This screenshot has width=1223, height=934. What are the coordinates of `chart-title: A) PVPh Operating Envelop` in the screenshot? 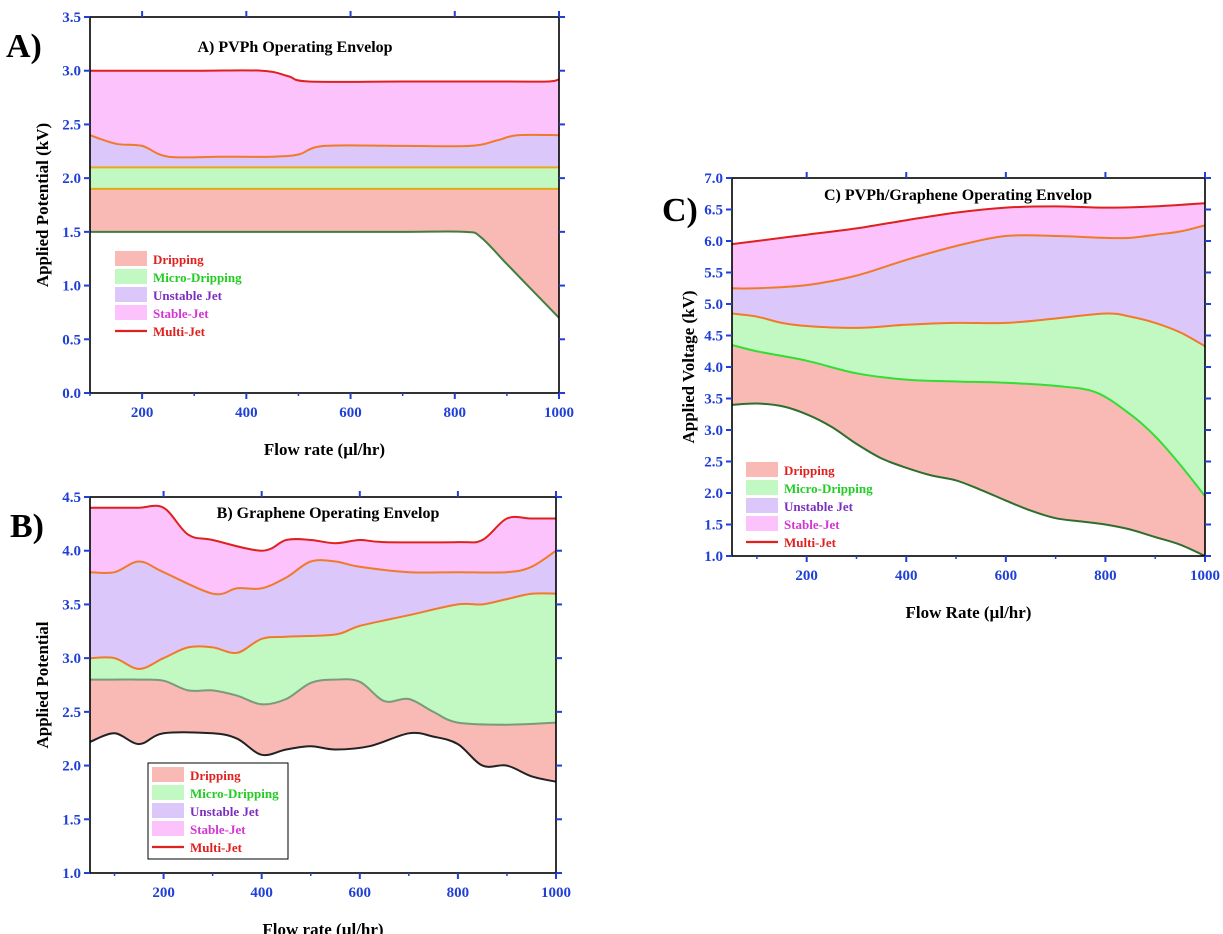 It's located at (294, 47).